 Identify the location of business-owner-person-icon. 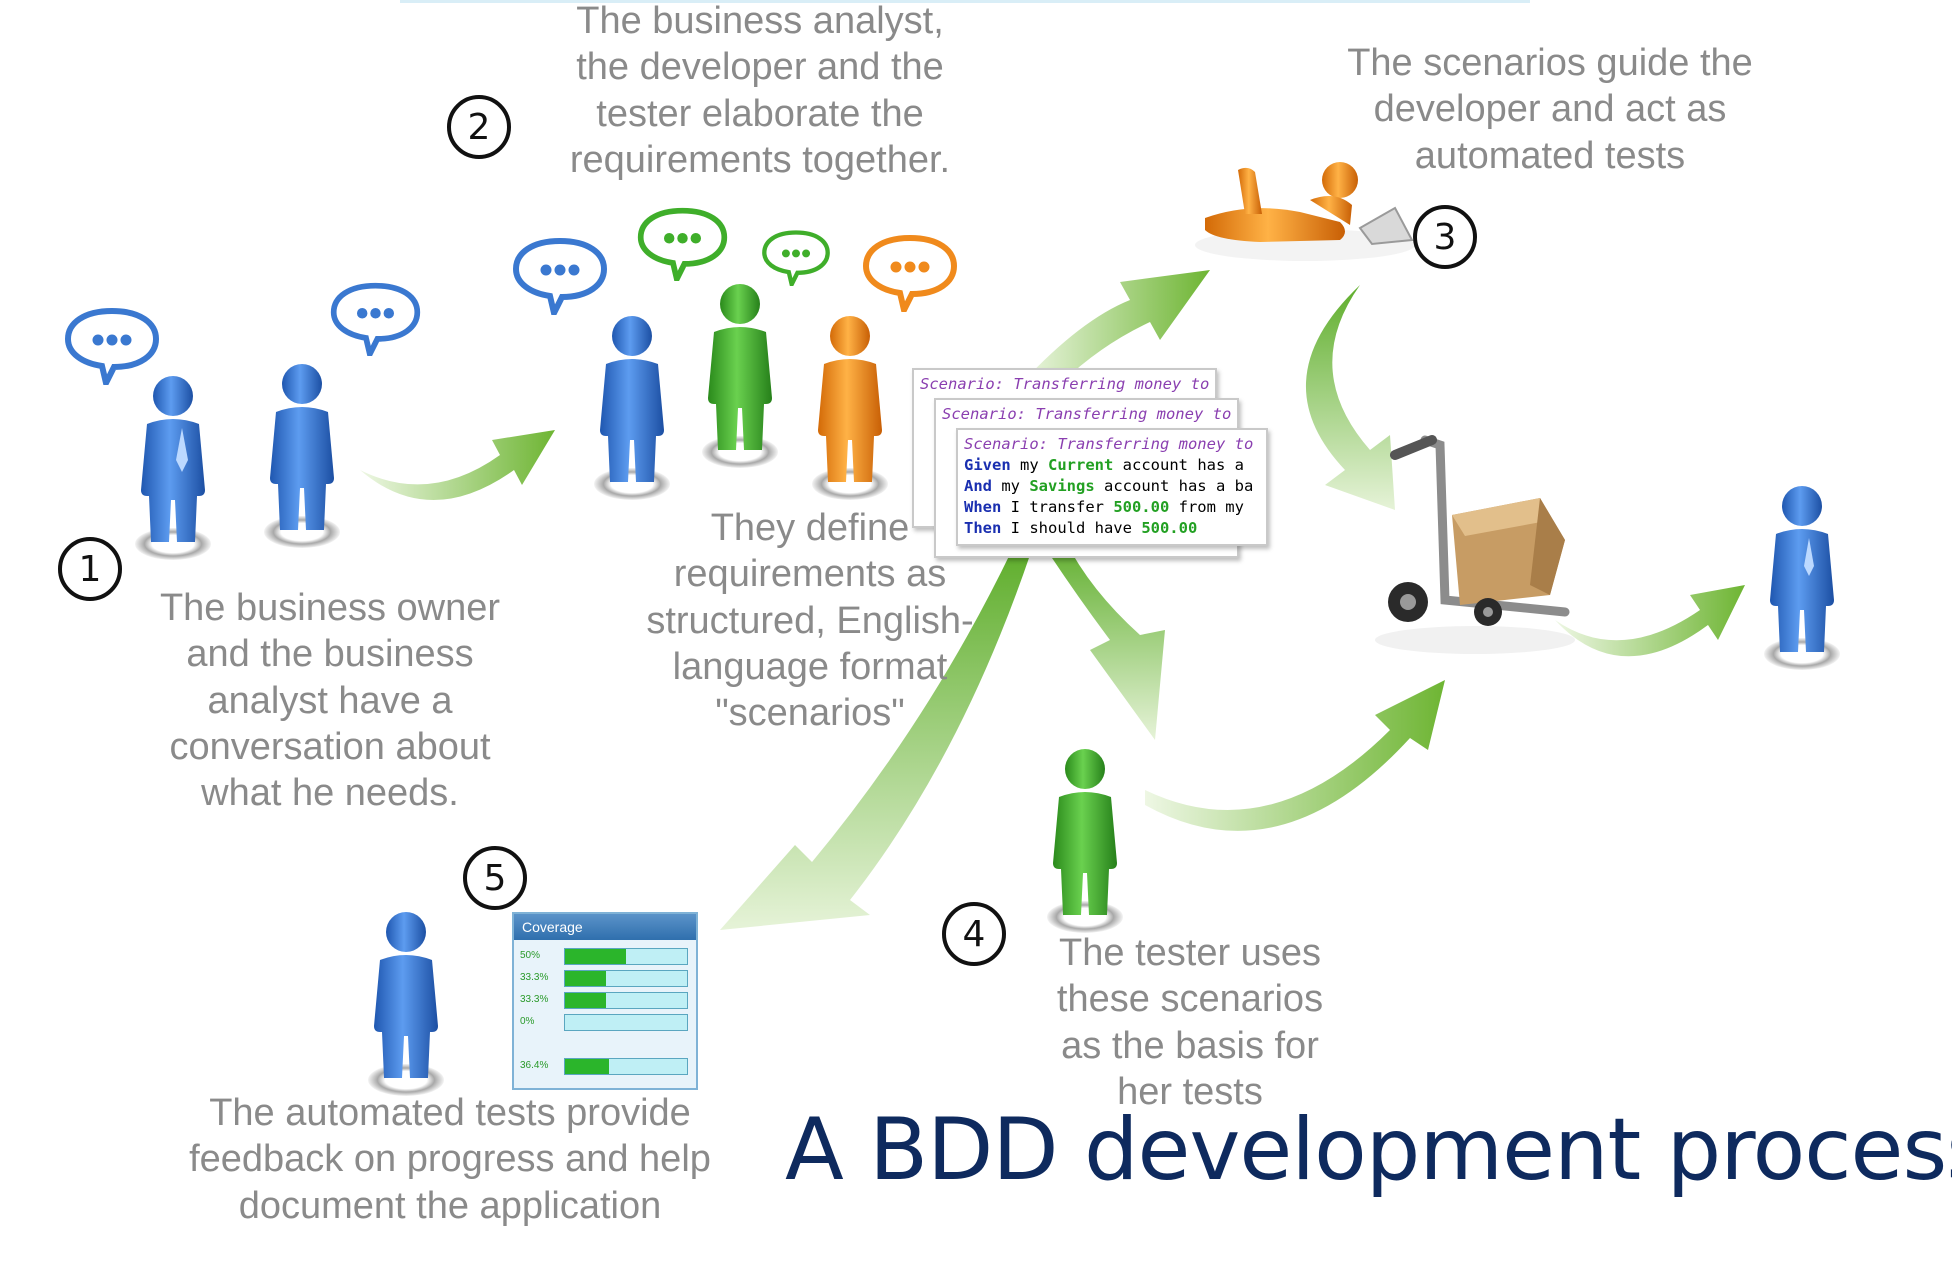
(173, 468).